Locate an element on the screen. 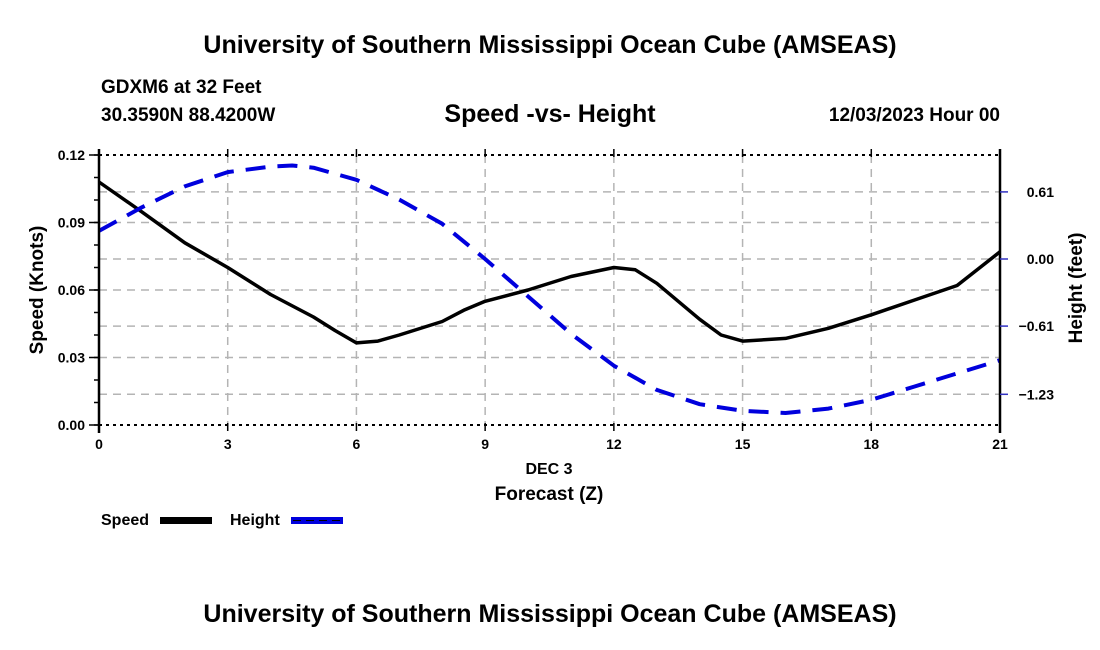 The image size is (1100, 650). y2-tick-label: 0.00 is located at coordinates (1040, 259).